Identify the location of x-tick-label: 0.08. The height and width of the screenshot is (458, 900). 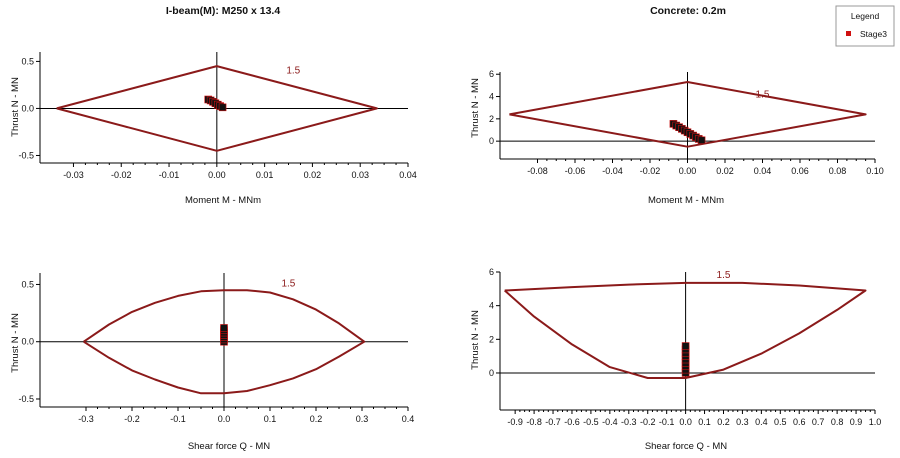
(838, 171).